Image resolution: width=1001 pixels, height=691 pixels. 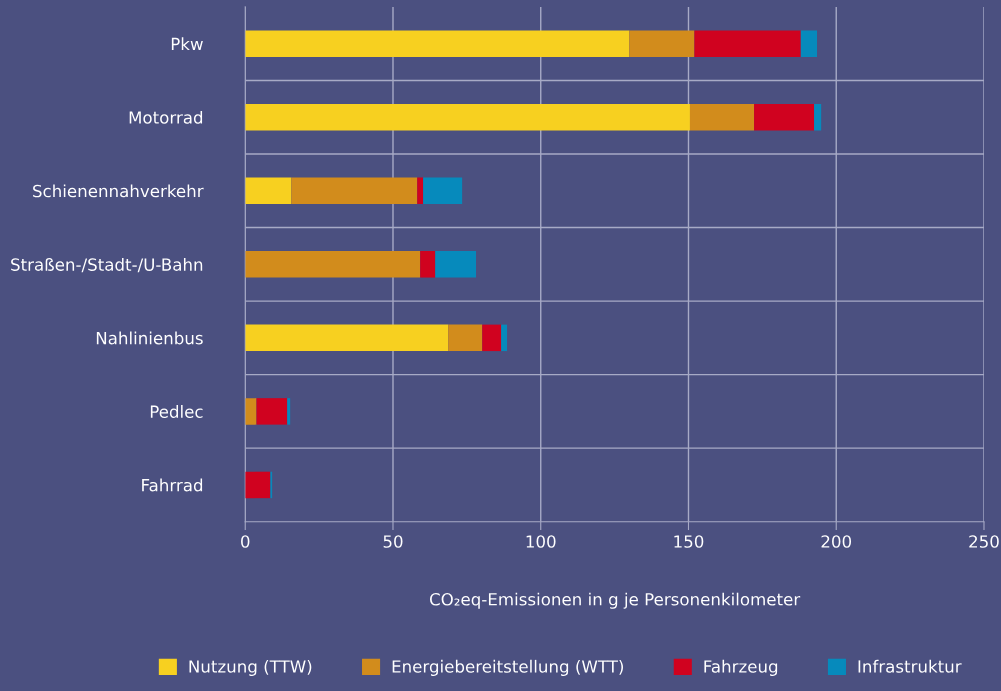 What do you see at coordinates (250, 667) in the screenshot?
I see `legend-label: Nutzung (TTW)` at bounding box center [250, 667].